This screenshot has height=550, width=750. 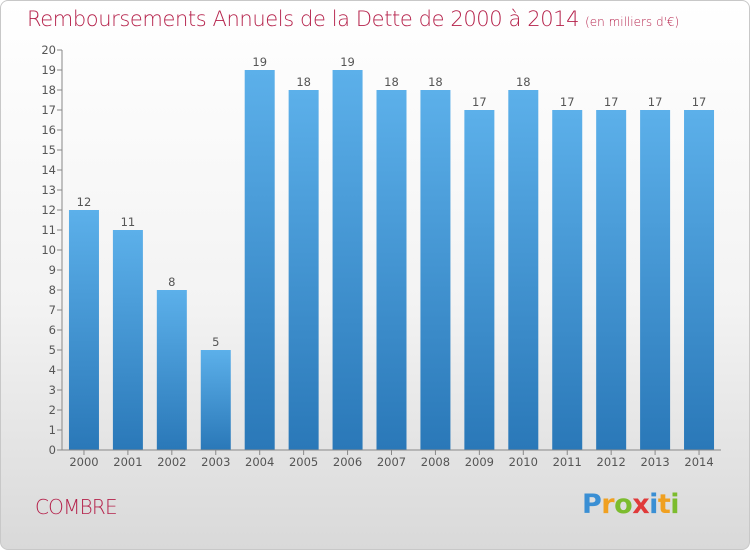 I want to click on logo-letter: o, so click(x=623, y=504).